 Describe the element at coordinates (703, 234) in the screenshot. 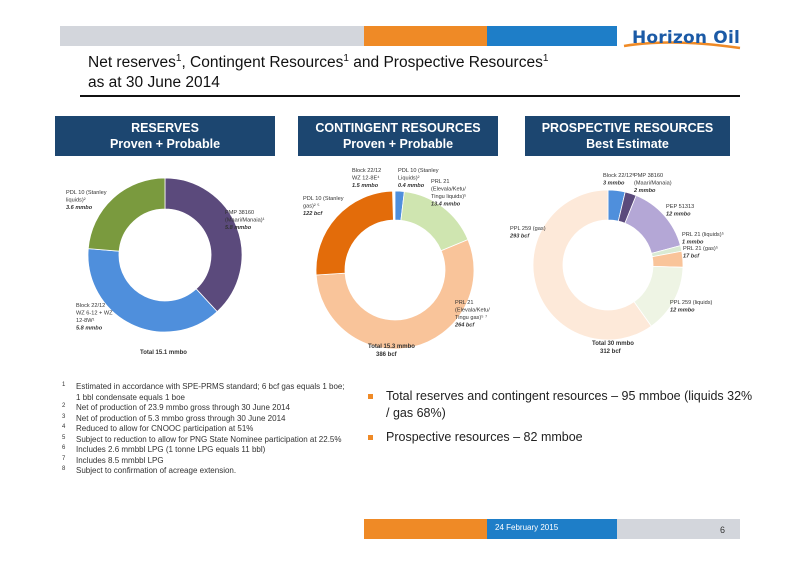

I see `slice-label: PRL 21 (liquids)⁵` at that location.